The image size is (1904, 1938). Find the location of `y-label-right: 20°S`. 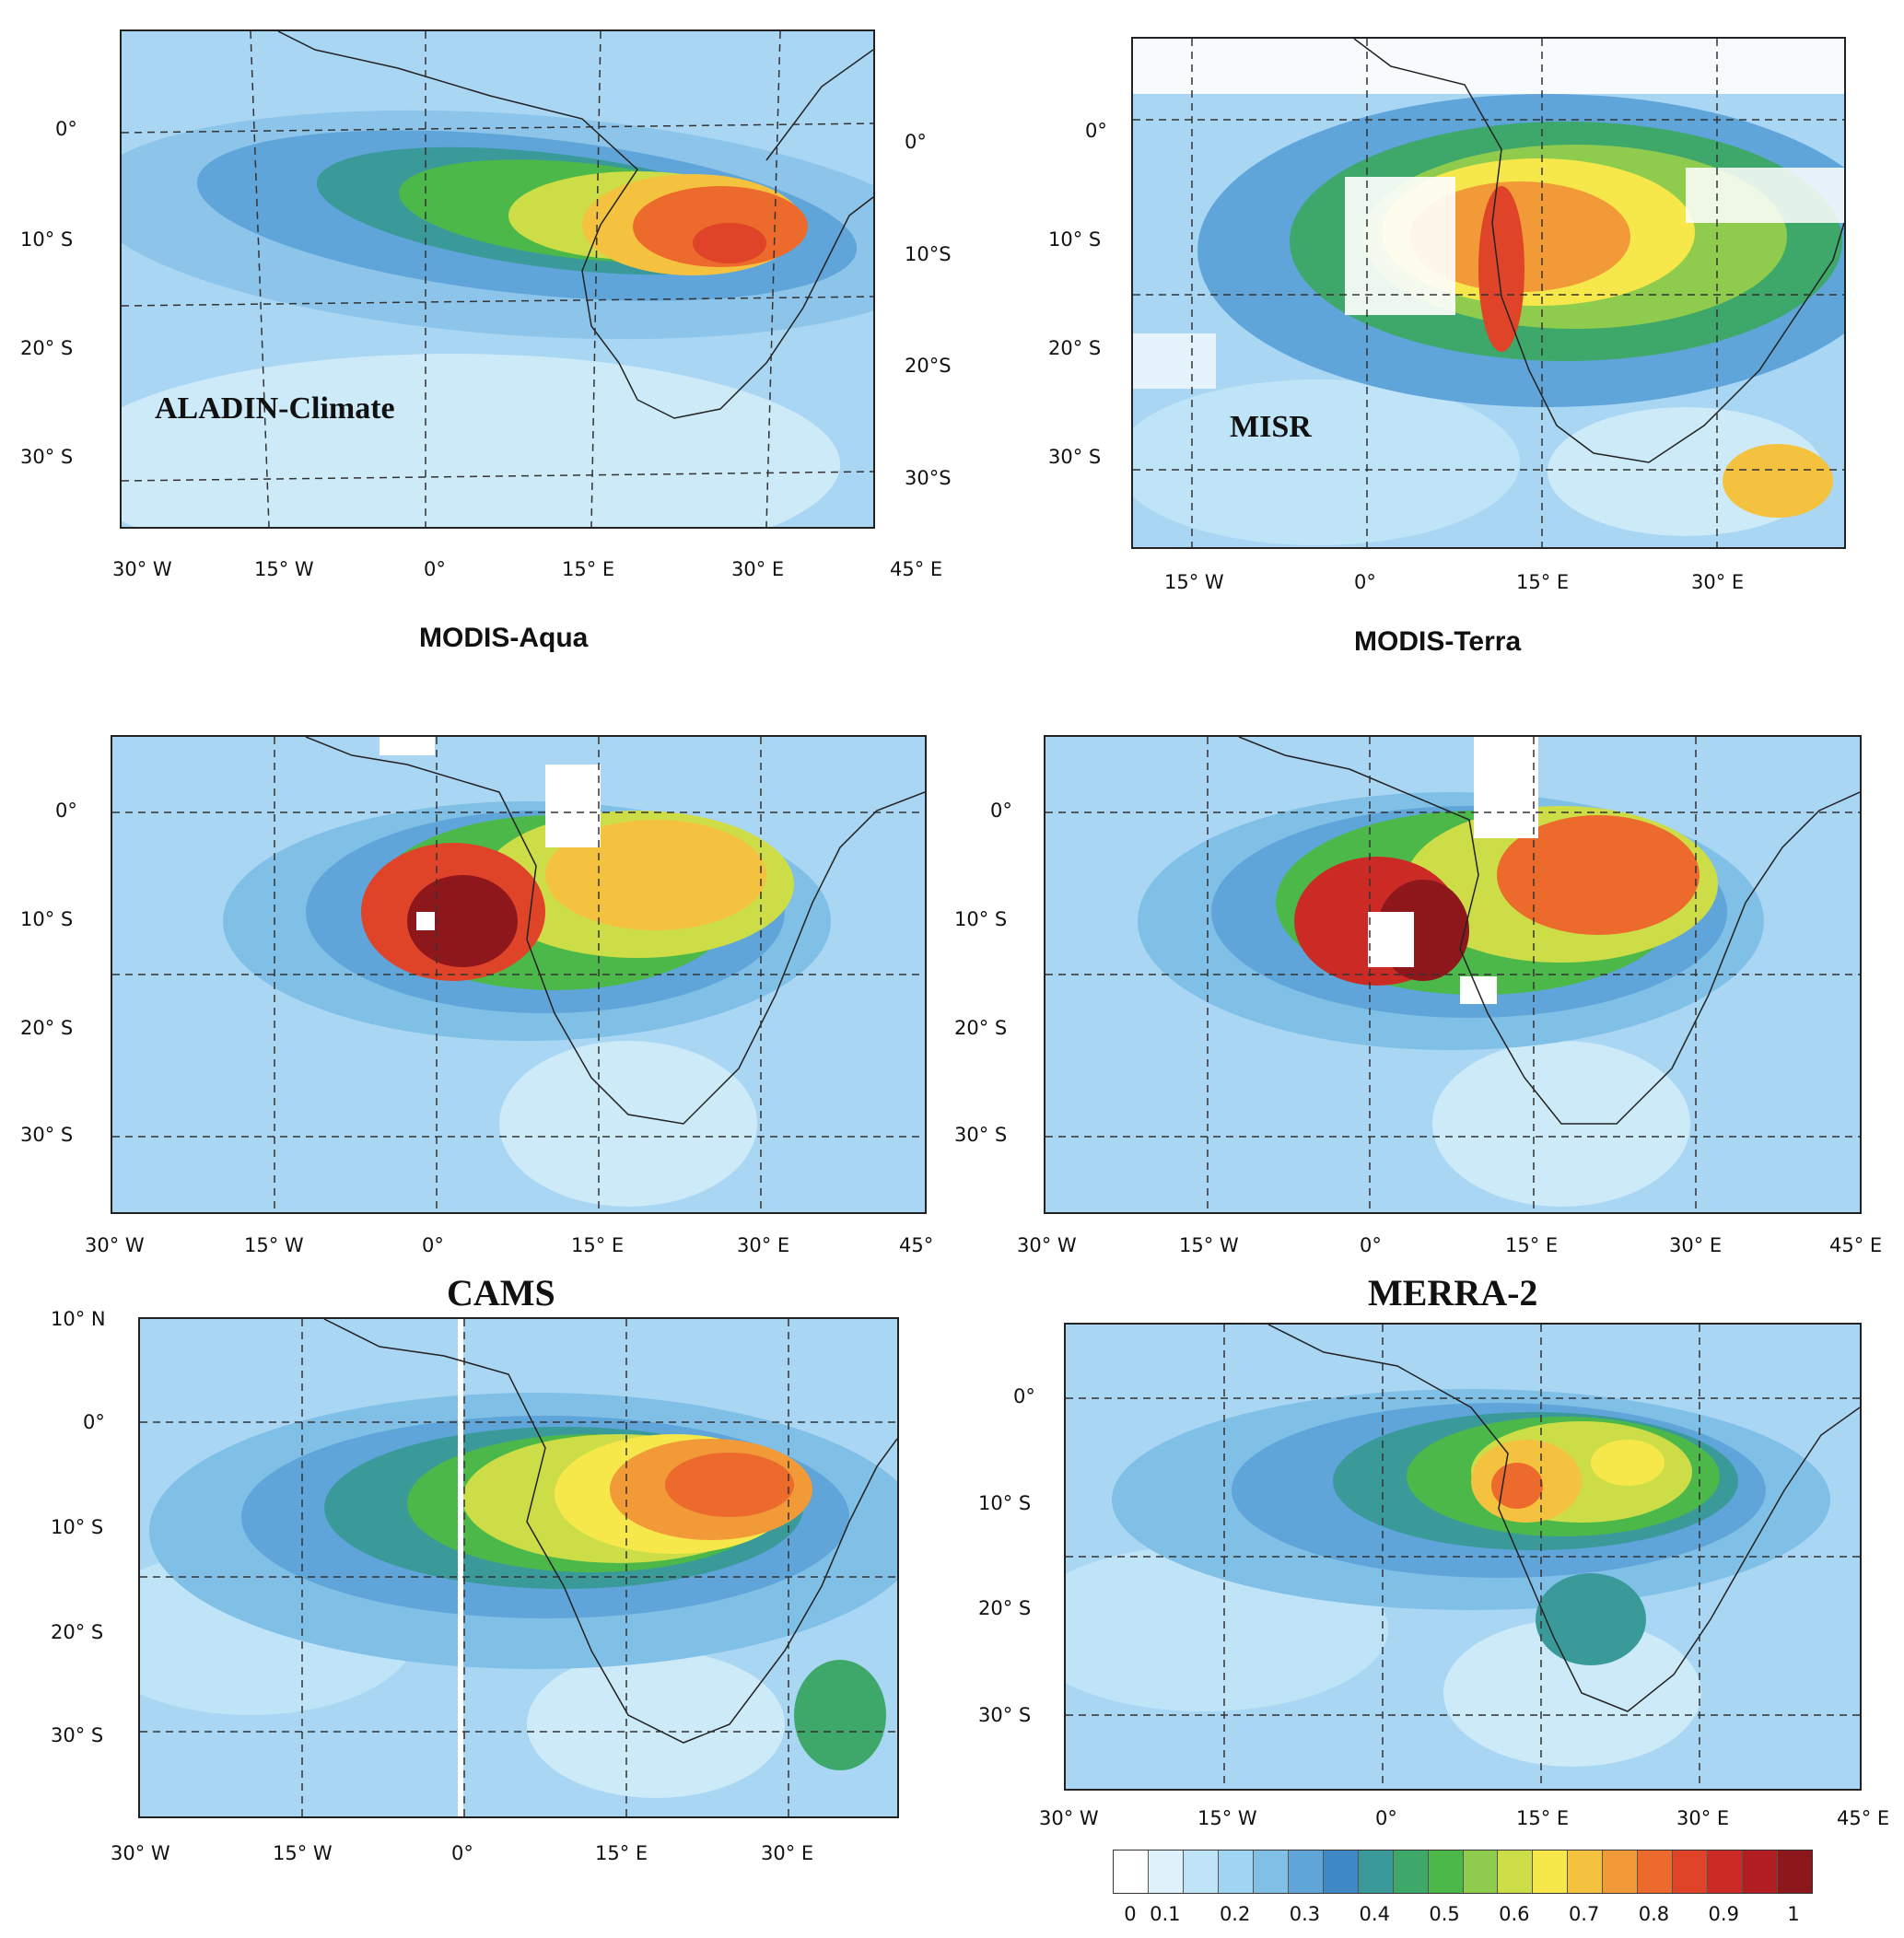

y-label-right: 20°S is located at coordinates (928, 366).